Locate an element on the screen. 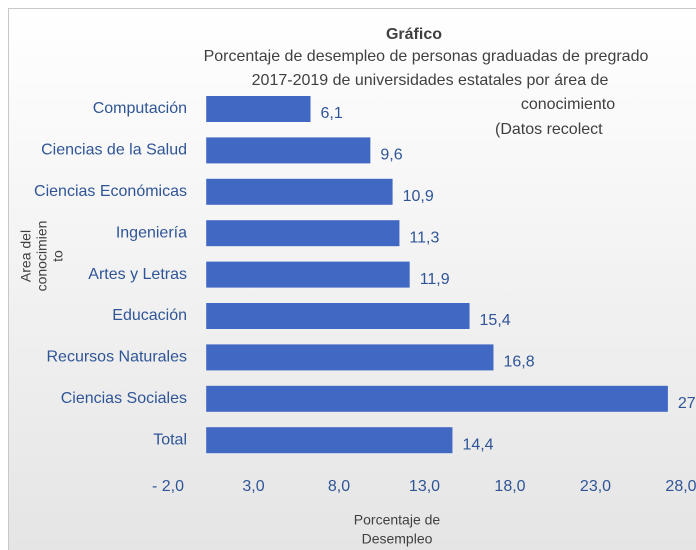 This screenshot has width=696, height=550. y-tick-label: Total is located at coordinates (170, 439).